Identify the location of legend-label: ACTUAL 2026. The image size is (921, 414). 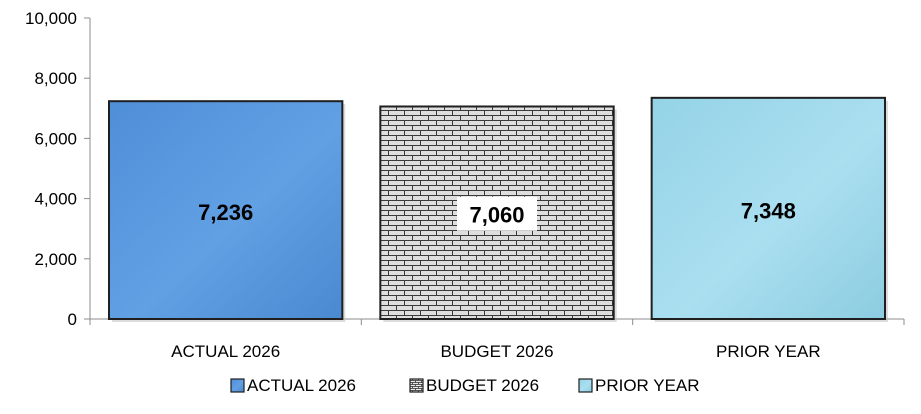
(301, 385).